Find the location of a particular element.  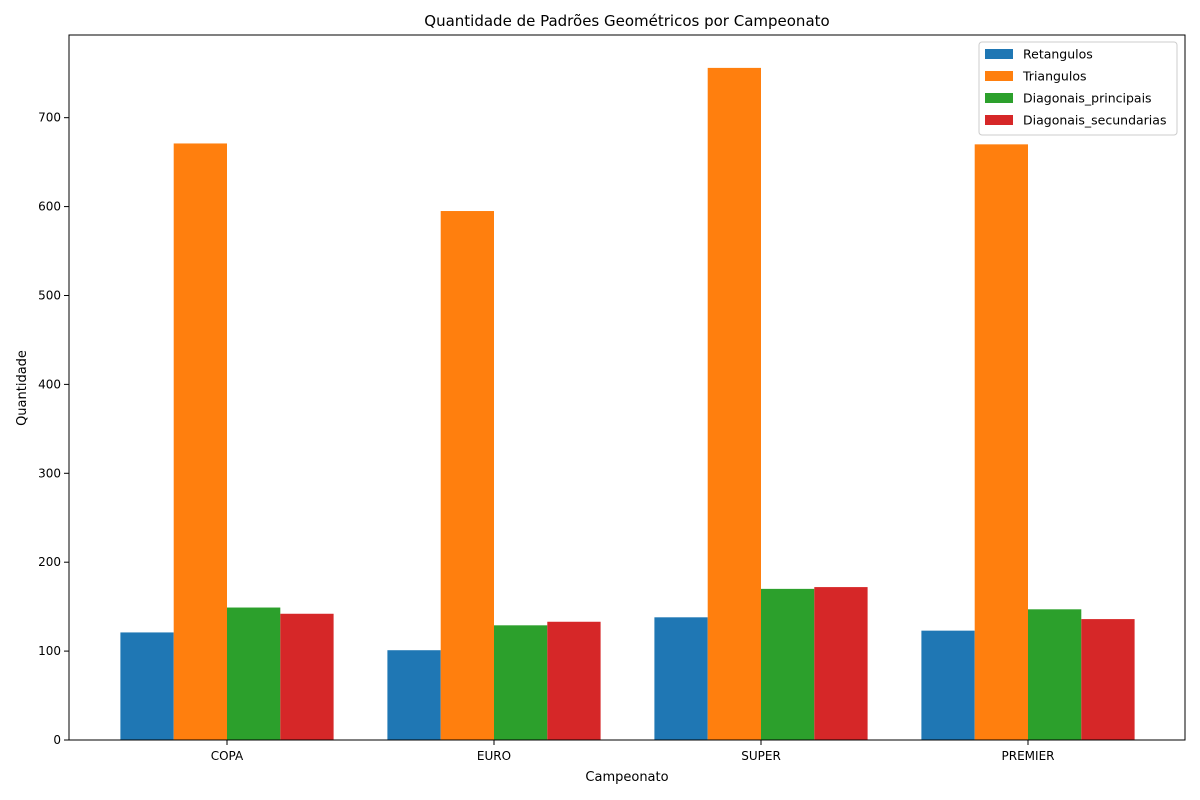

legend-swatch-diagonais_principais is located at coordinates (999, 98).